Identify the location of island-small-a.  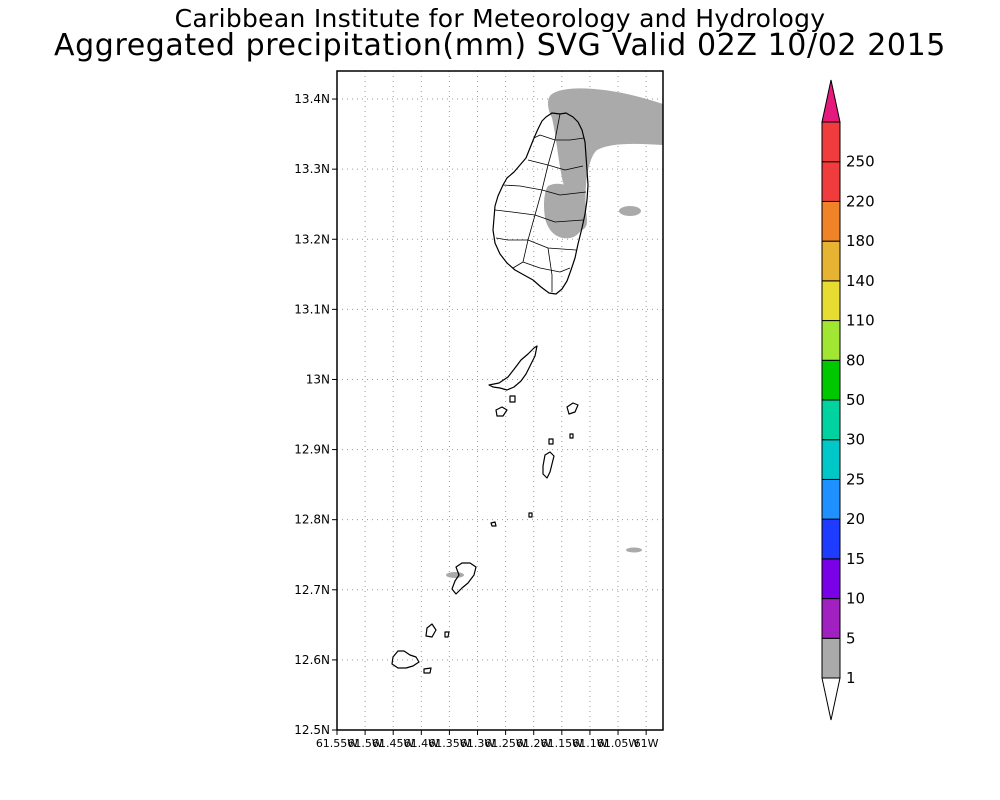
(572, 408).